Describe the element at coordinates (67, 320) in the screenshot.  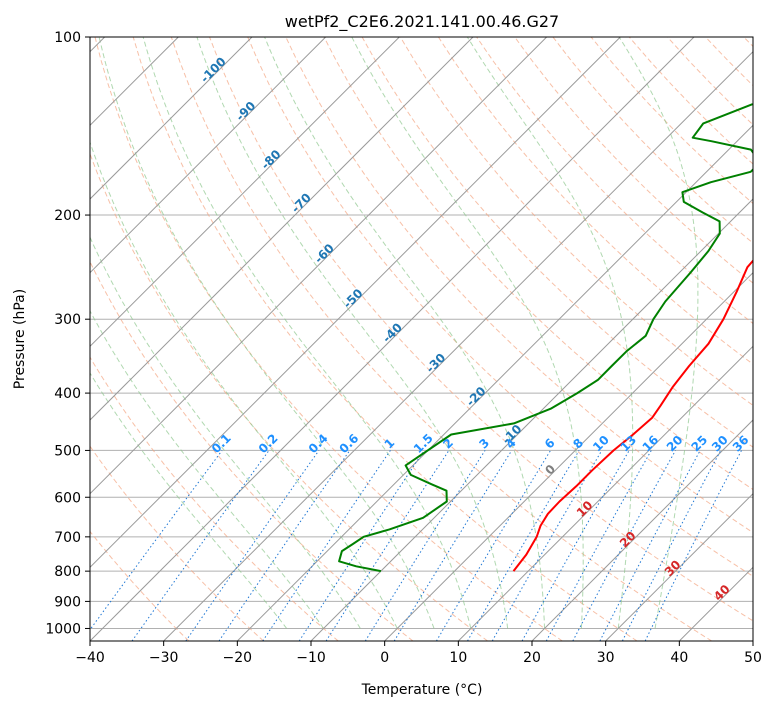
I see `y-tick-label: 300` at that location.